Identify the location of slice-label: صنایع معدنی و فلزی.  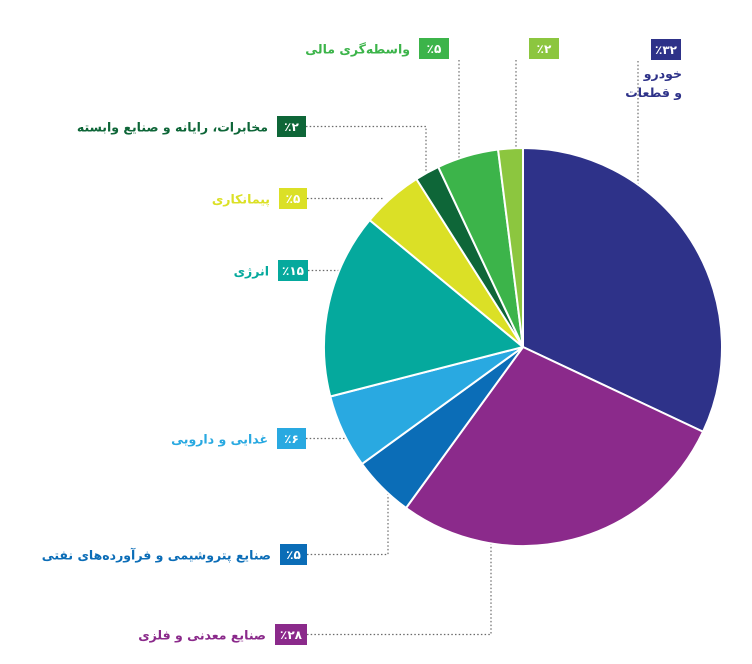
(202, 635).